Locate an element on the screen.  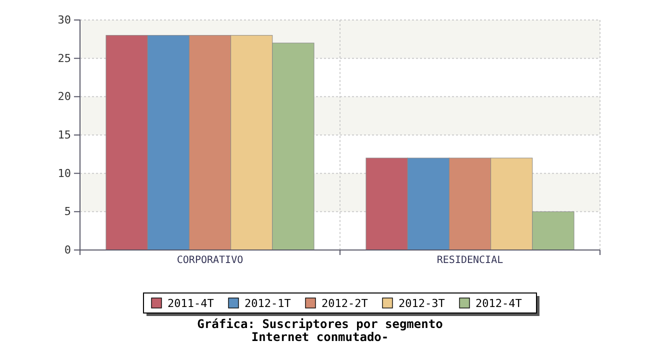
legend-label: 2012-2T is located at coordinates (345, 303).